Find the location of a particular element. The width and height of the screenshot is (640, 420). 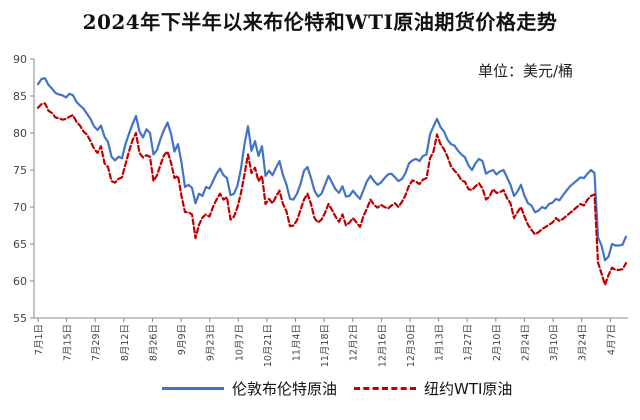

x-tick-label: 10月21日 is located at coordinates (268, 345).